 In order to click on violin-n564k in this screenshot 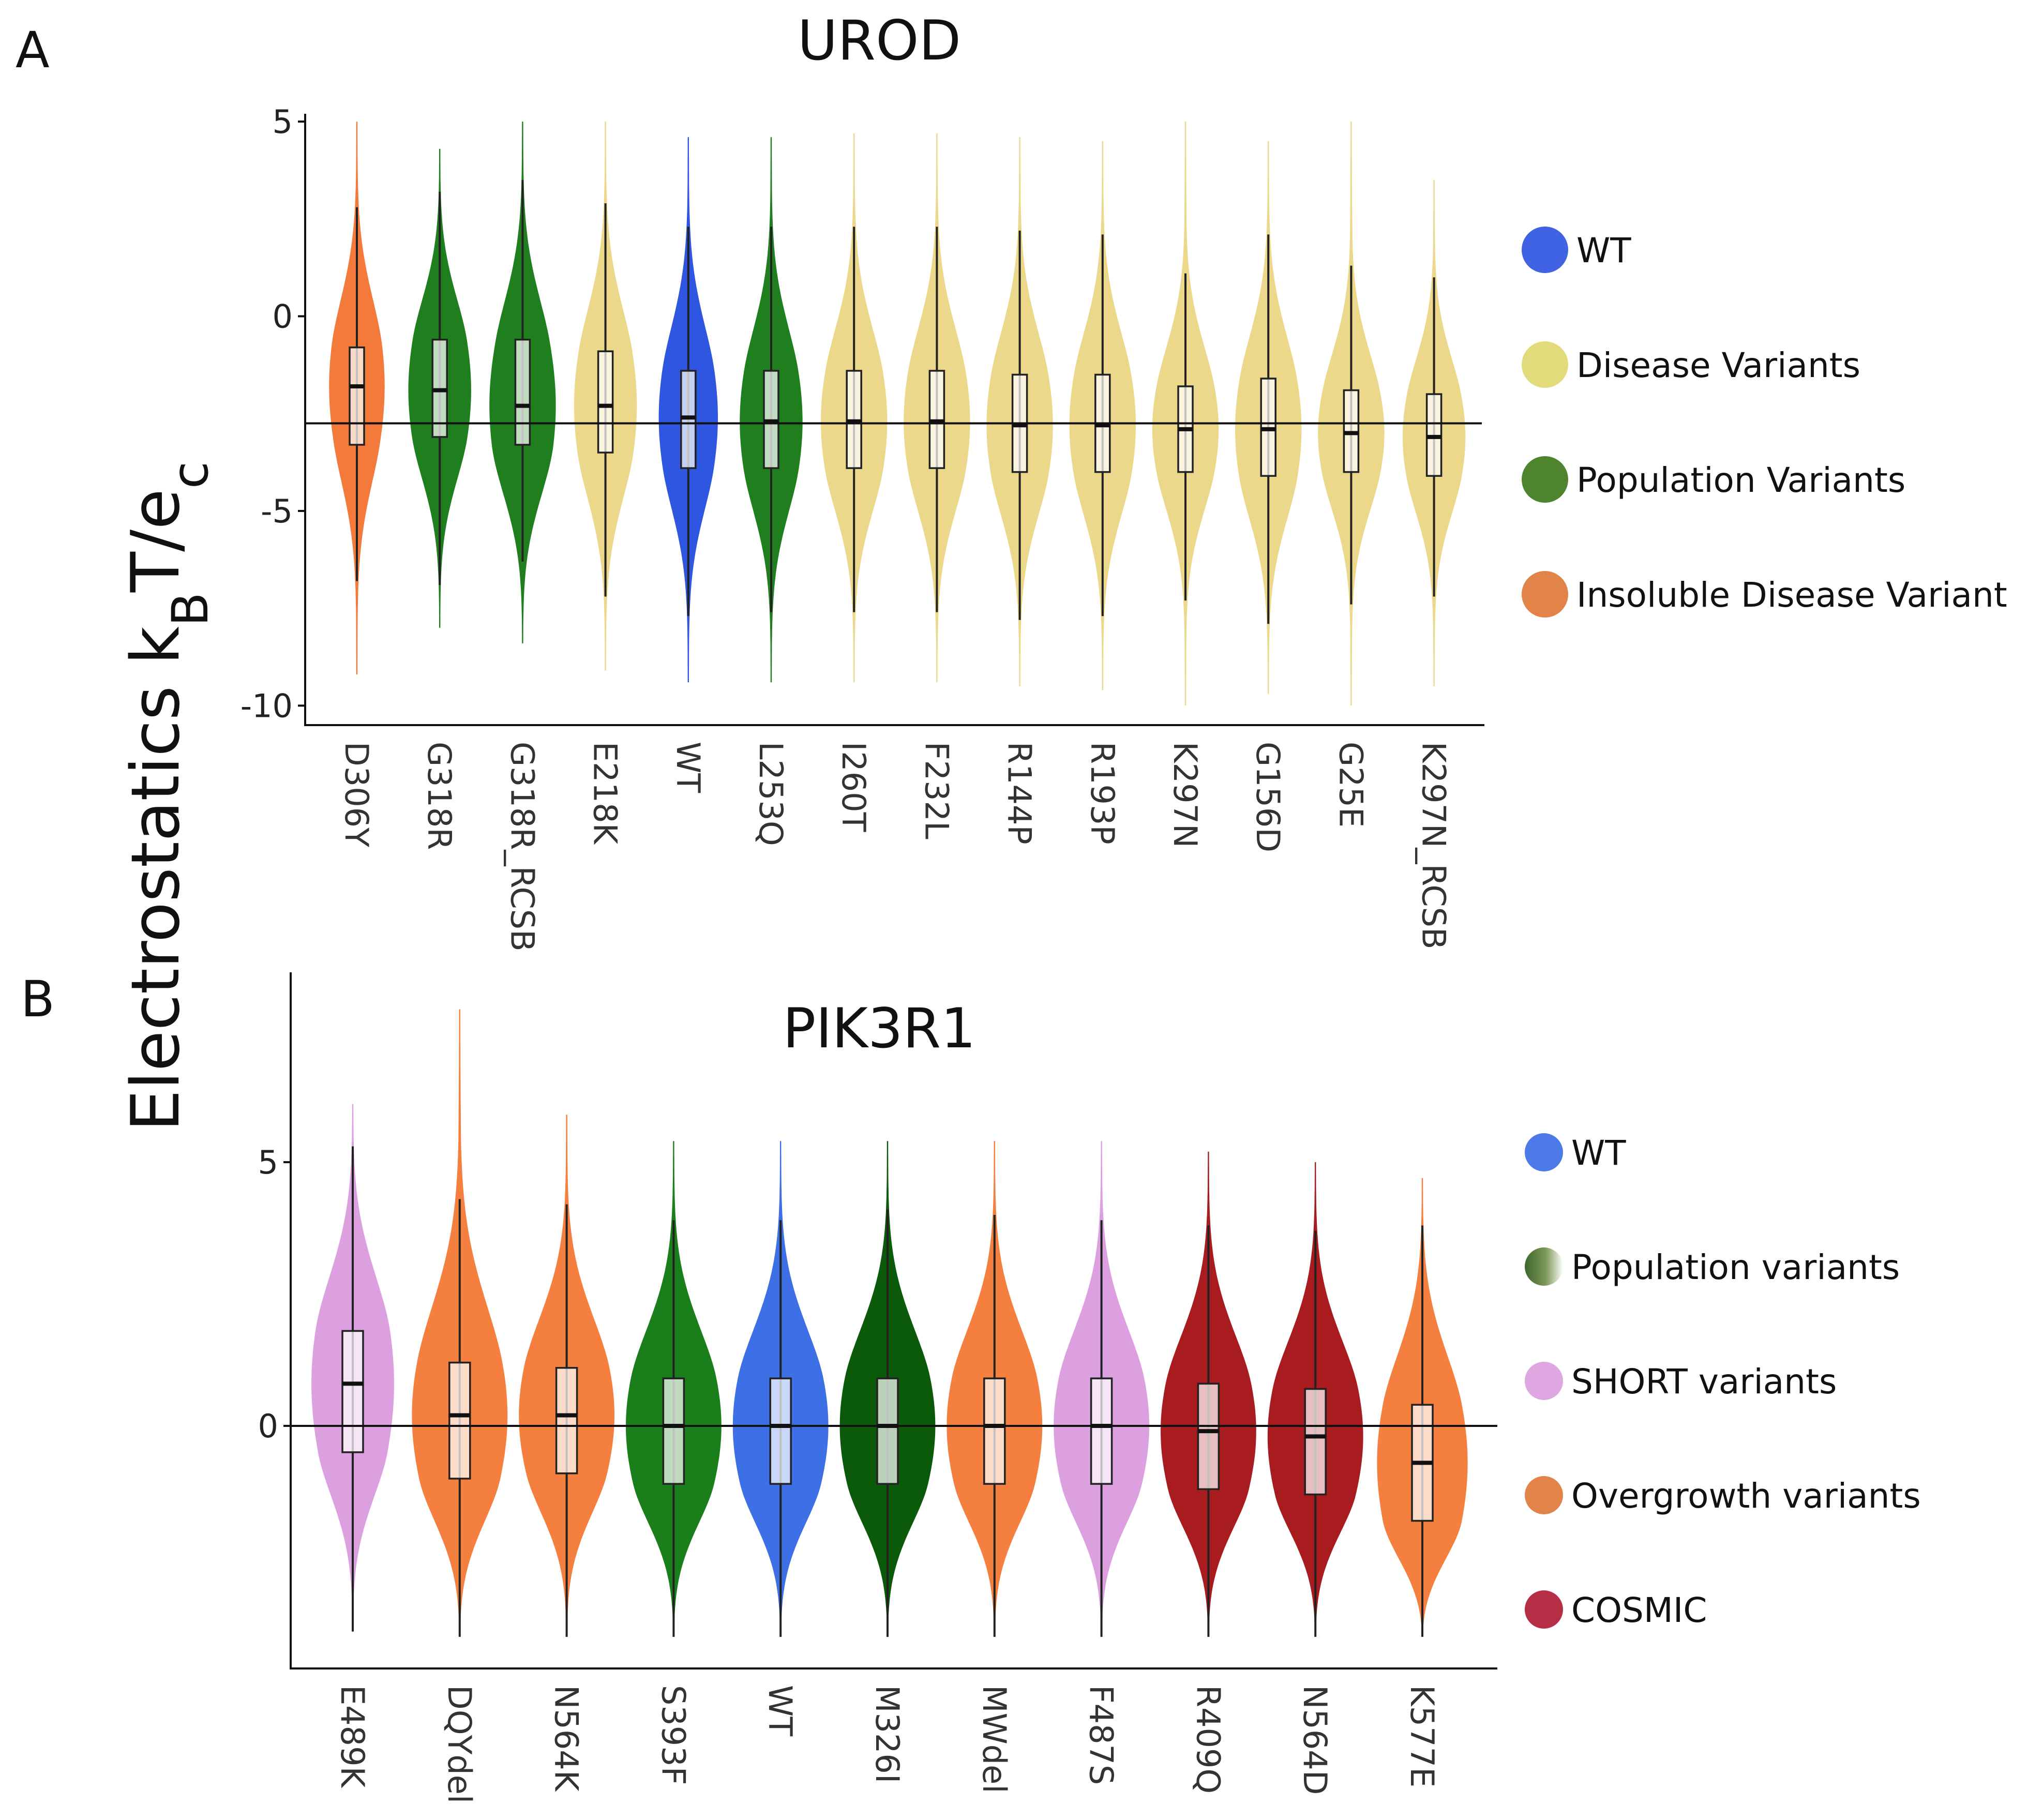, I will do `click(567, 1376)`.